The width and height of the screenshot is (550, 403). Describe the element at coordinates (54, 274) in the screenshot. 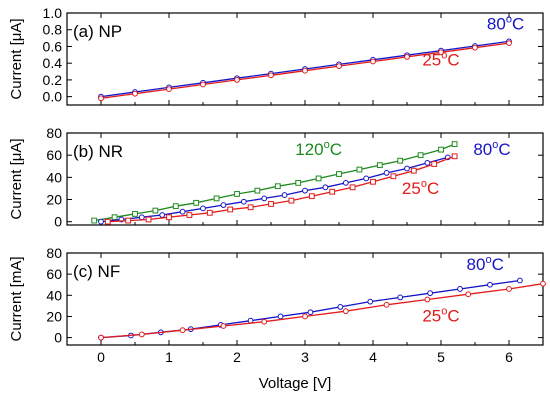

I see `y-tick-label: 60` at that location.